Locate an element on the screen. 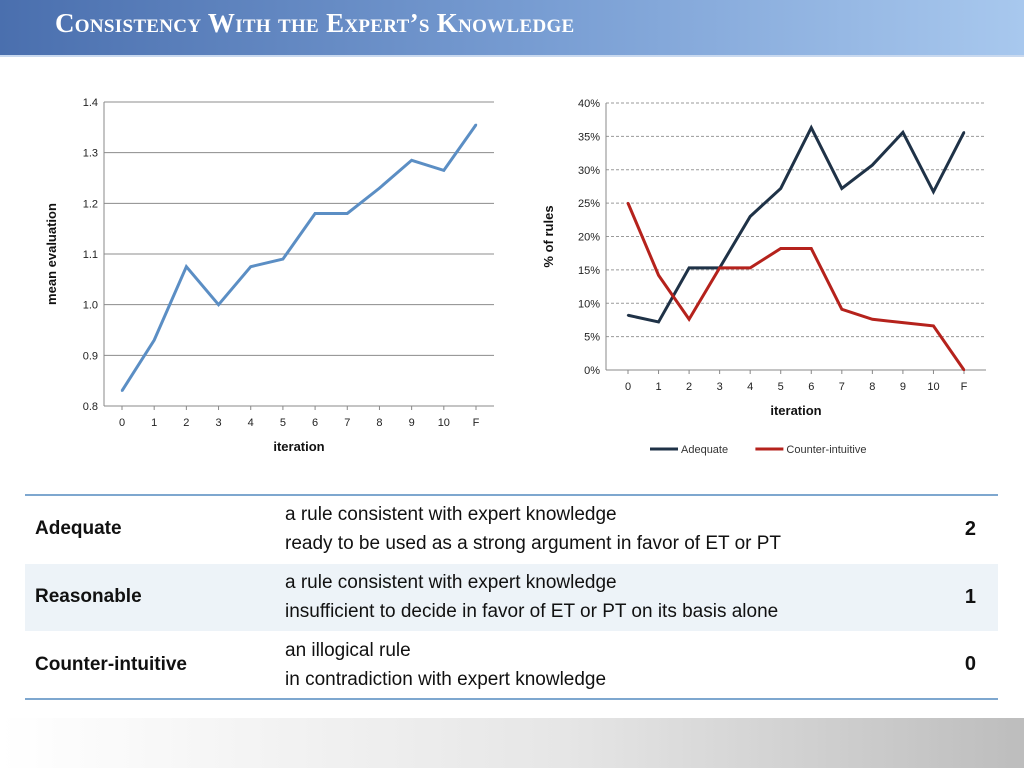 Image resolution: width=1024 pixels, height=768 pixels. y-tick-label: 20% is located at coordinates (589, 238).